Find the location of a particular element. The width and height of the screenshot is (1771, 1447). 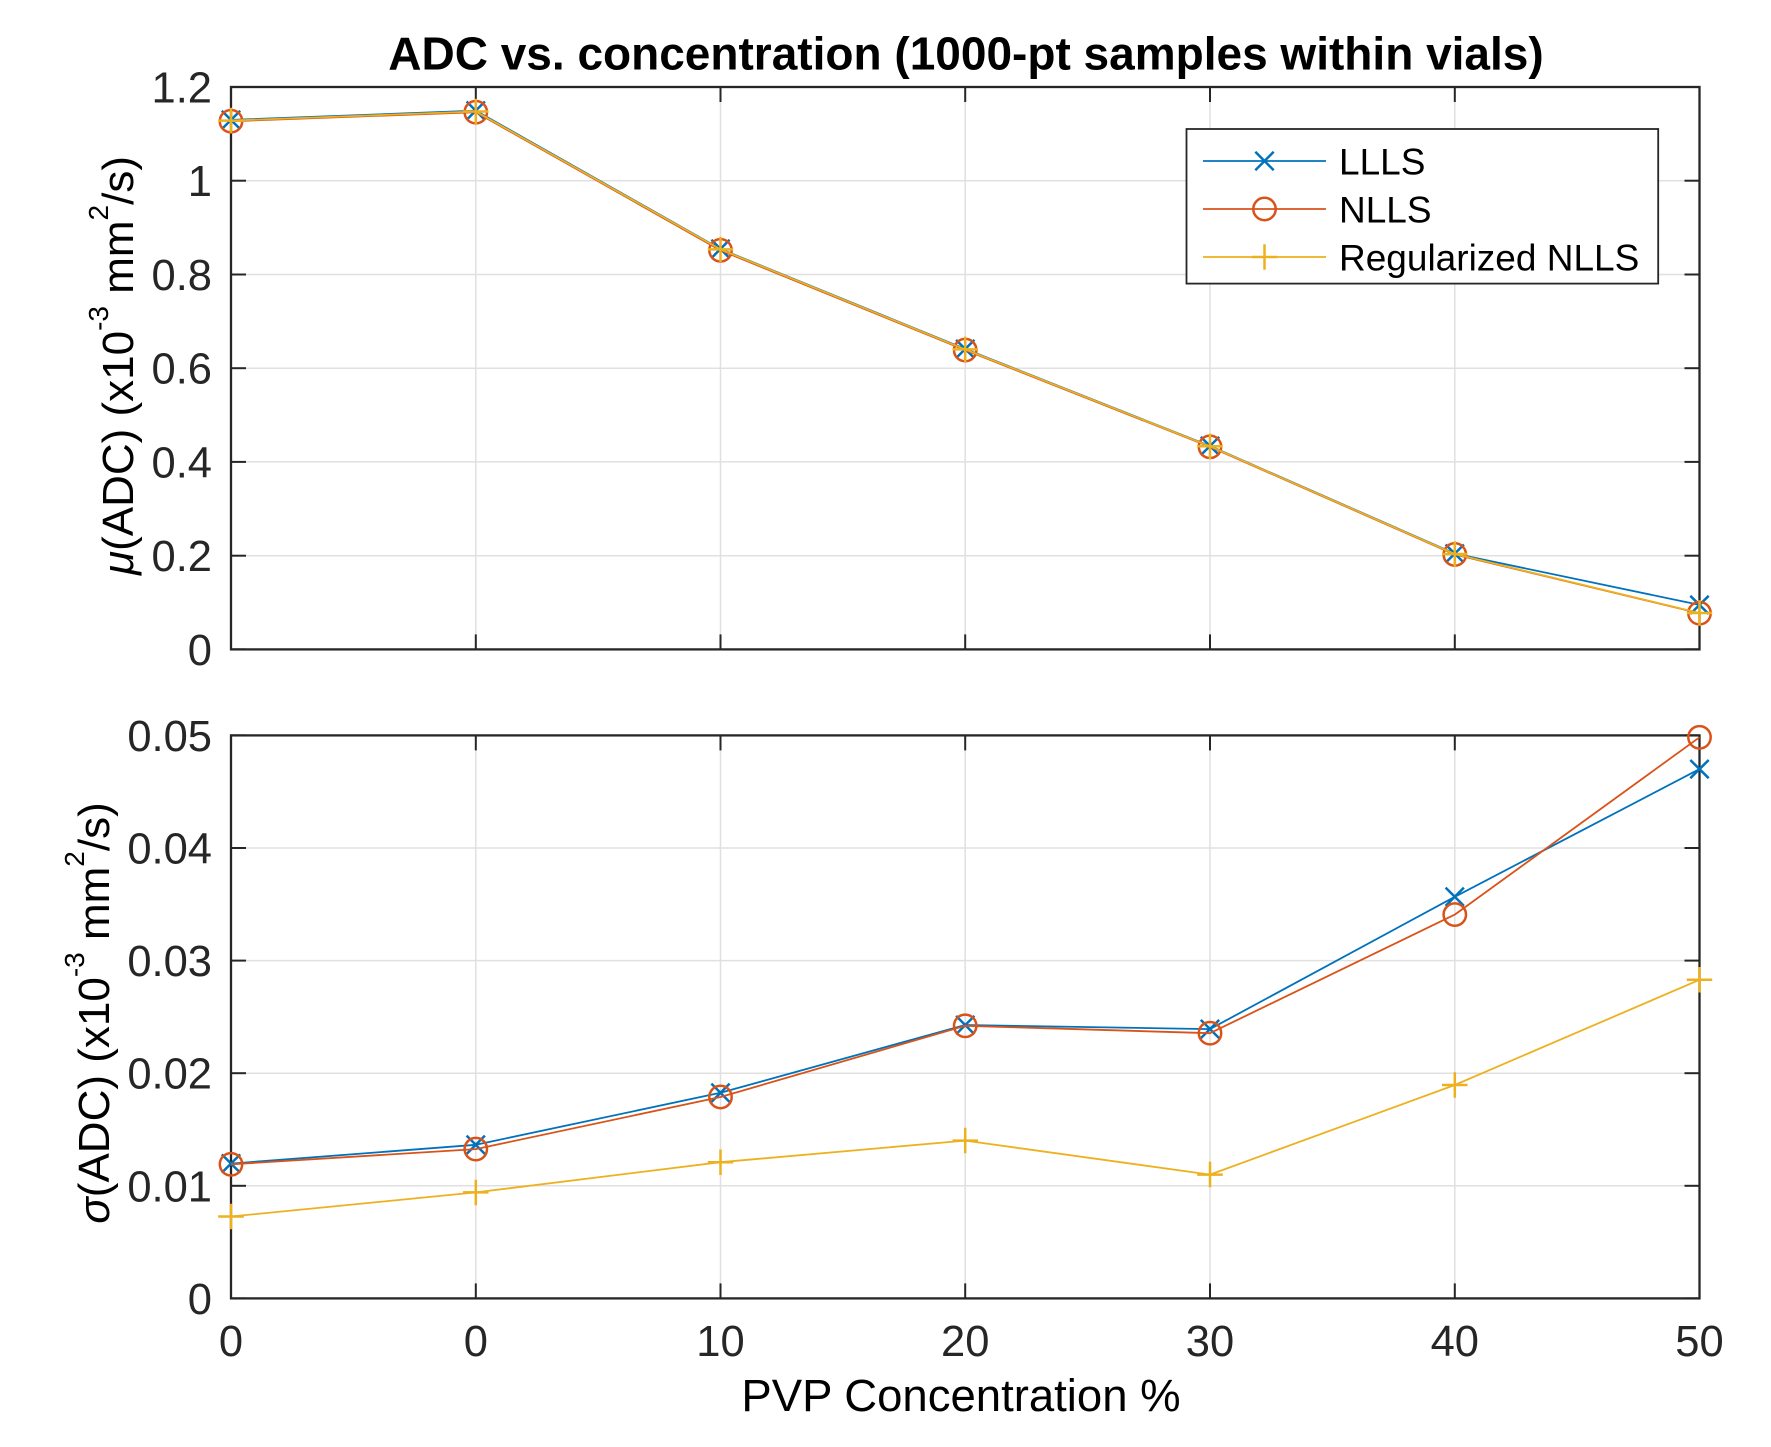

svg-text: 0.4 is located at coordinates (182, 463).